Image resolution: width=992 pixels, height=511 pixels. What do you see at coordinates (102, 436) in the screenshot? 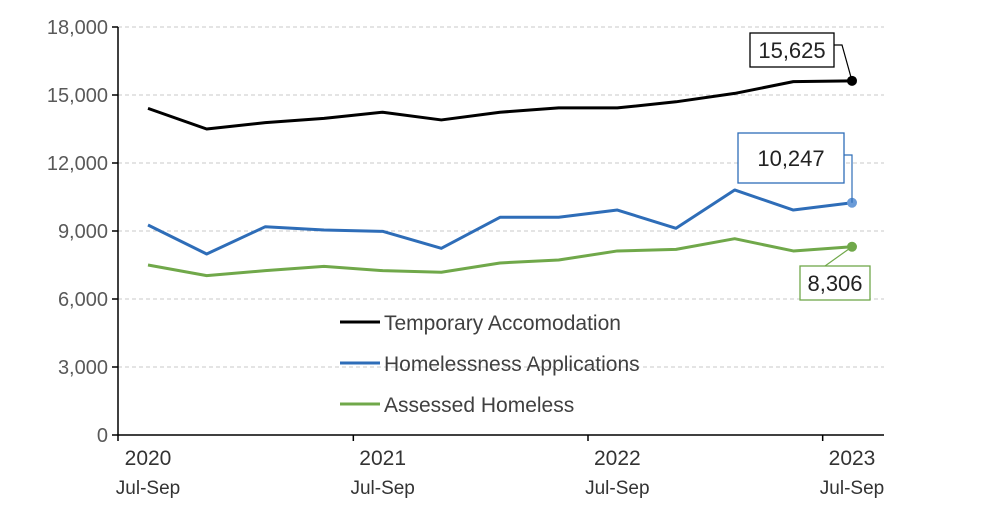
I see `y-tick-label: 0` at bounding box center [102, 436].